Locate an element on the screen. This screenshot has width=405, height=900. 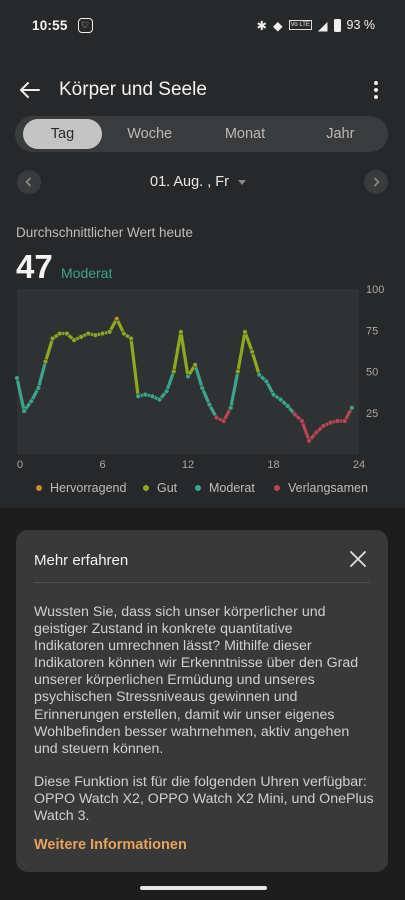
chevron-right-icon is located at coordinates (376, 182).